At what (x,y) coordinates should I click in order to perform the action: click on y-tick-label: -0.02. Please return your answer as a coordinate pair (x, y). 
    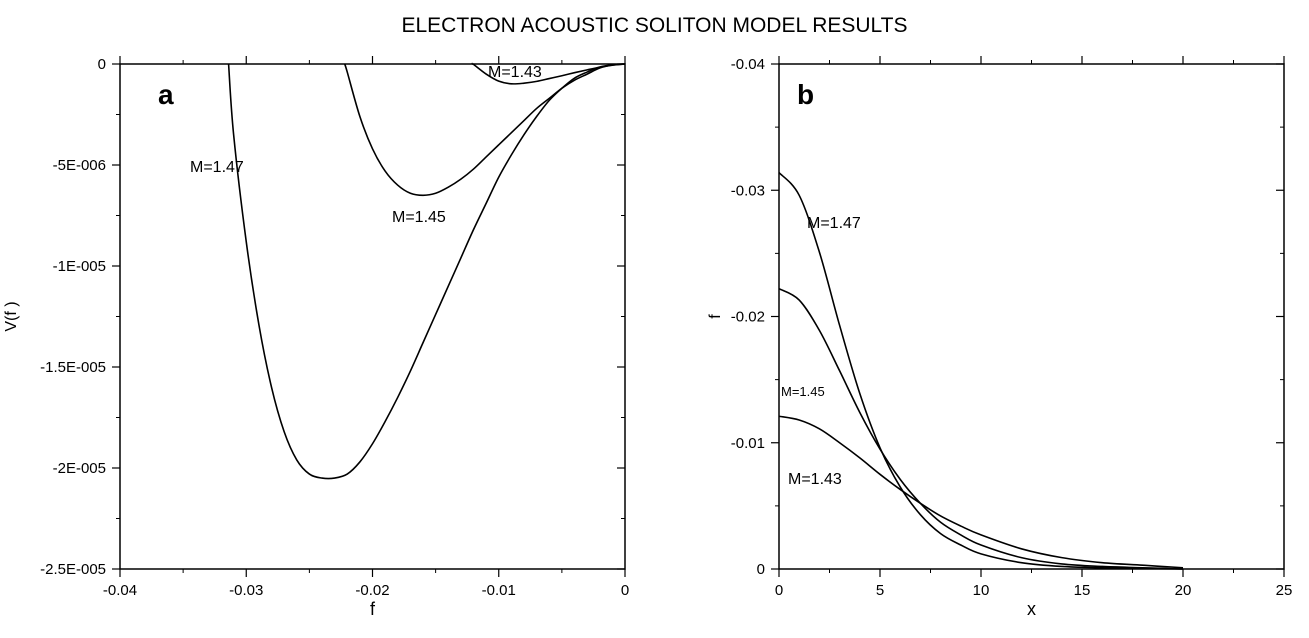
    Looking at the image, I should click on (748, 317).